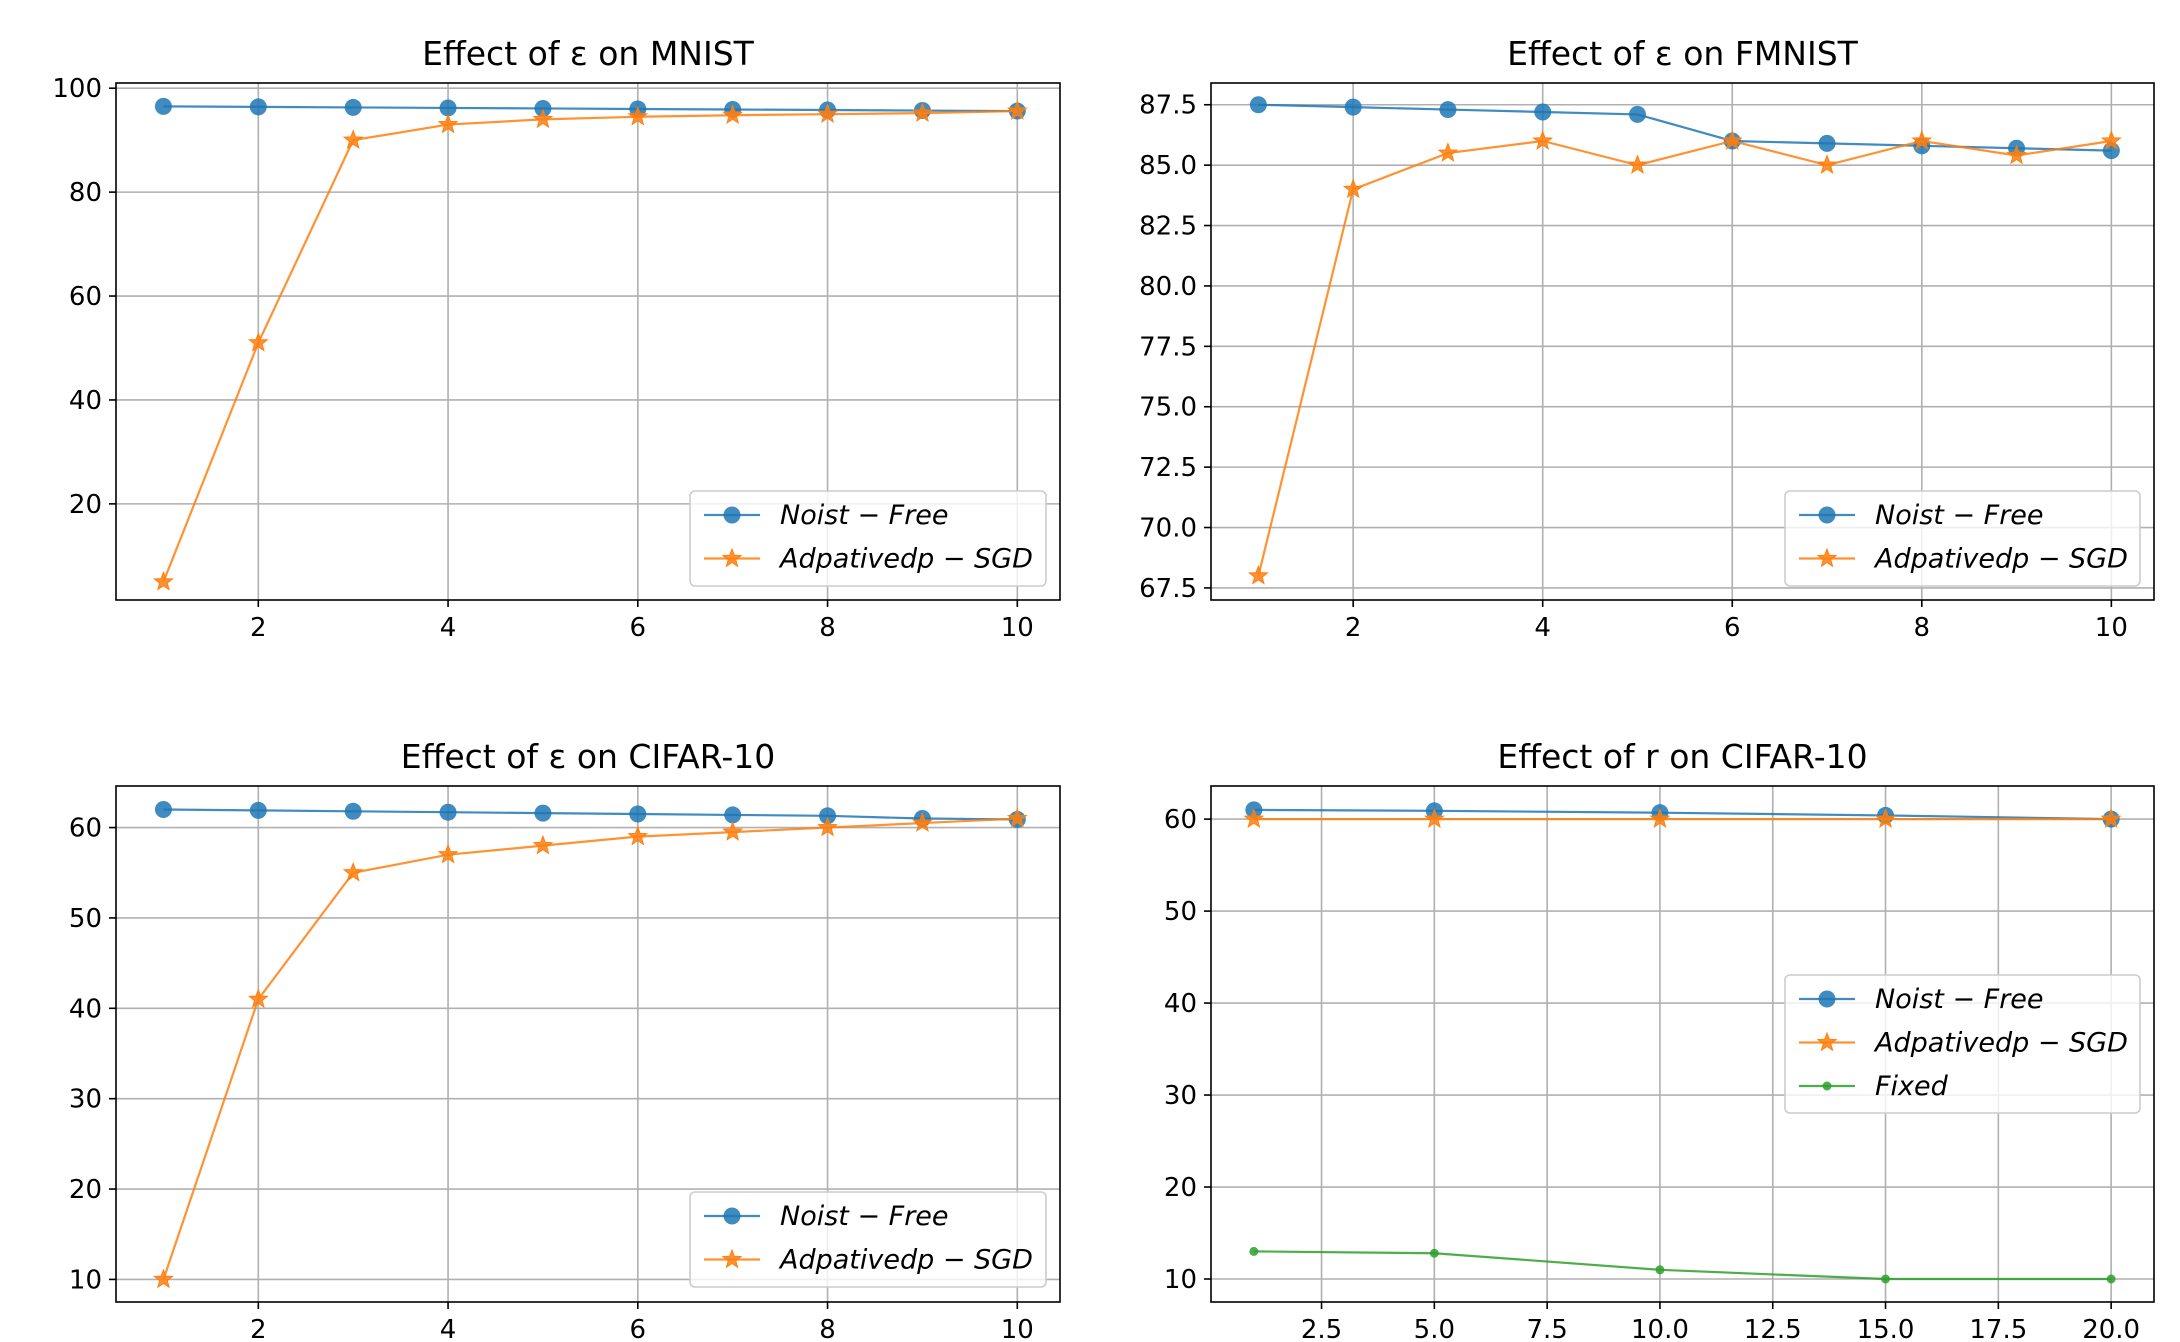 This screenshot has height=1342, width=2180. Describe the element at coordinates (588, 53) in the screenshot. I see `chart-title: Effect of ε on MNIST` at that location.